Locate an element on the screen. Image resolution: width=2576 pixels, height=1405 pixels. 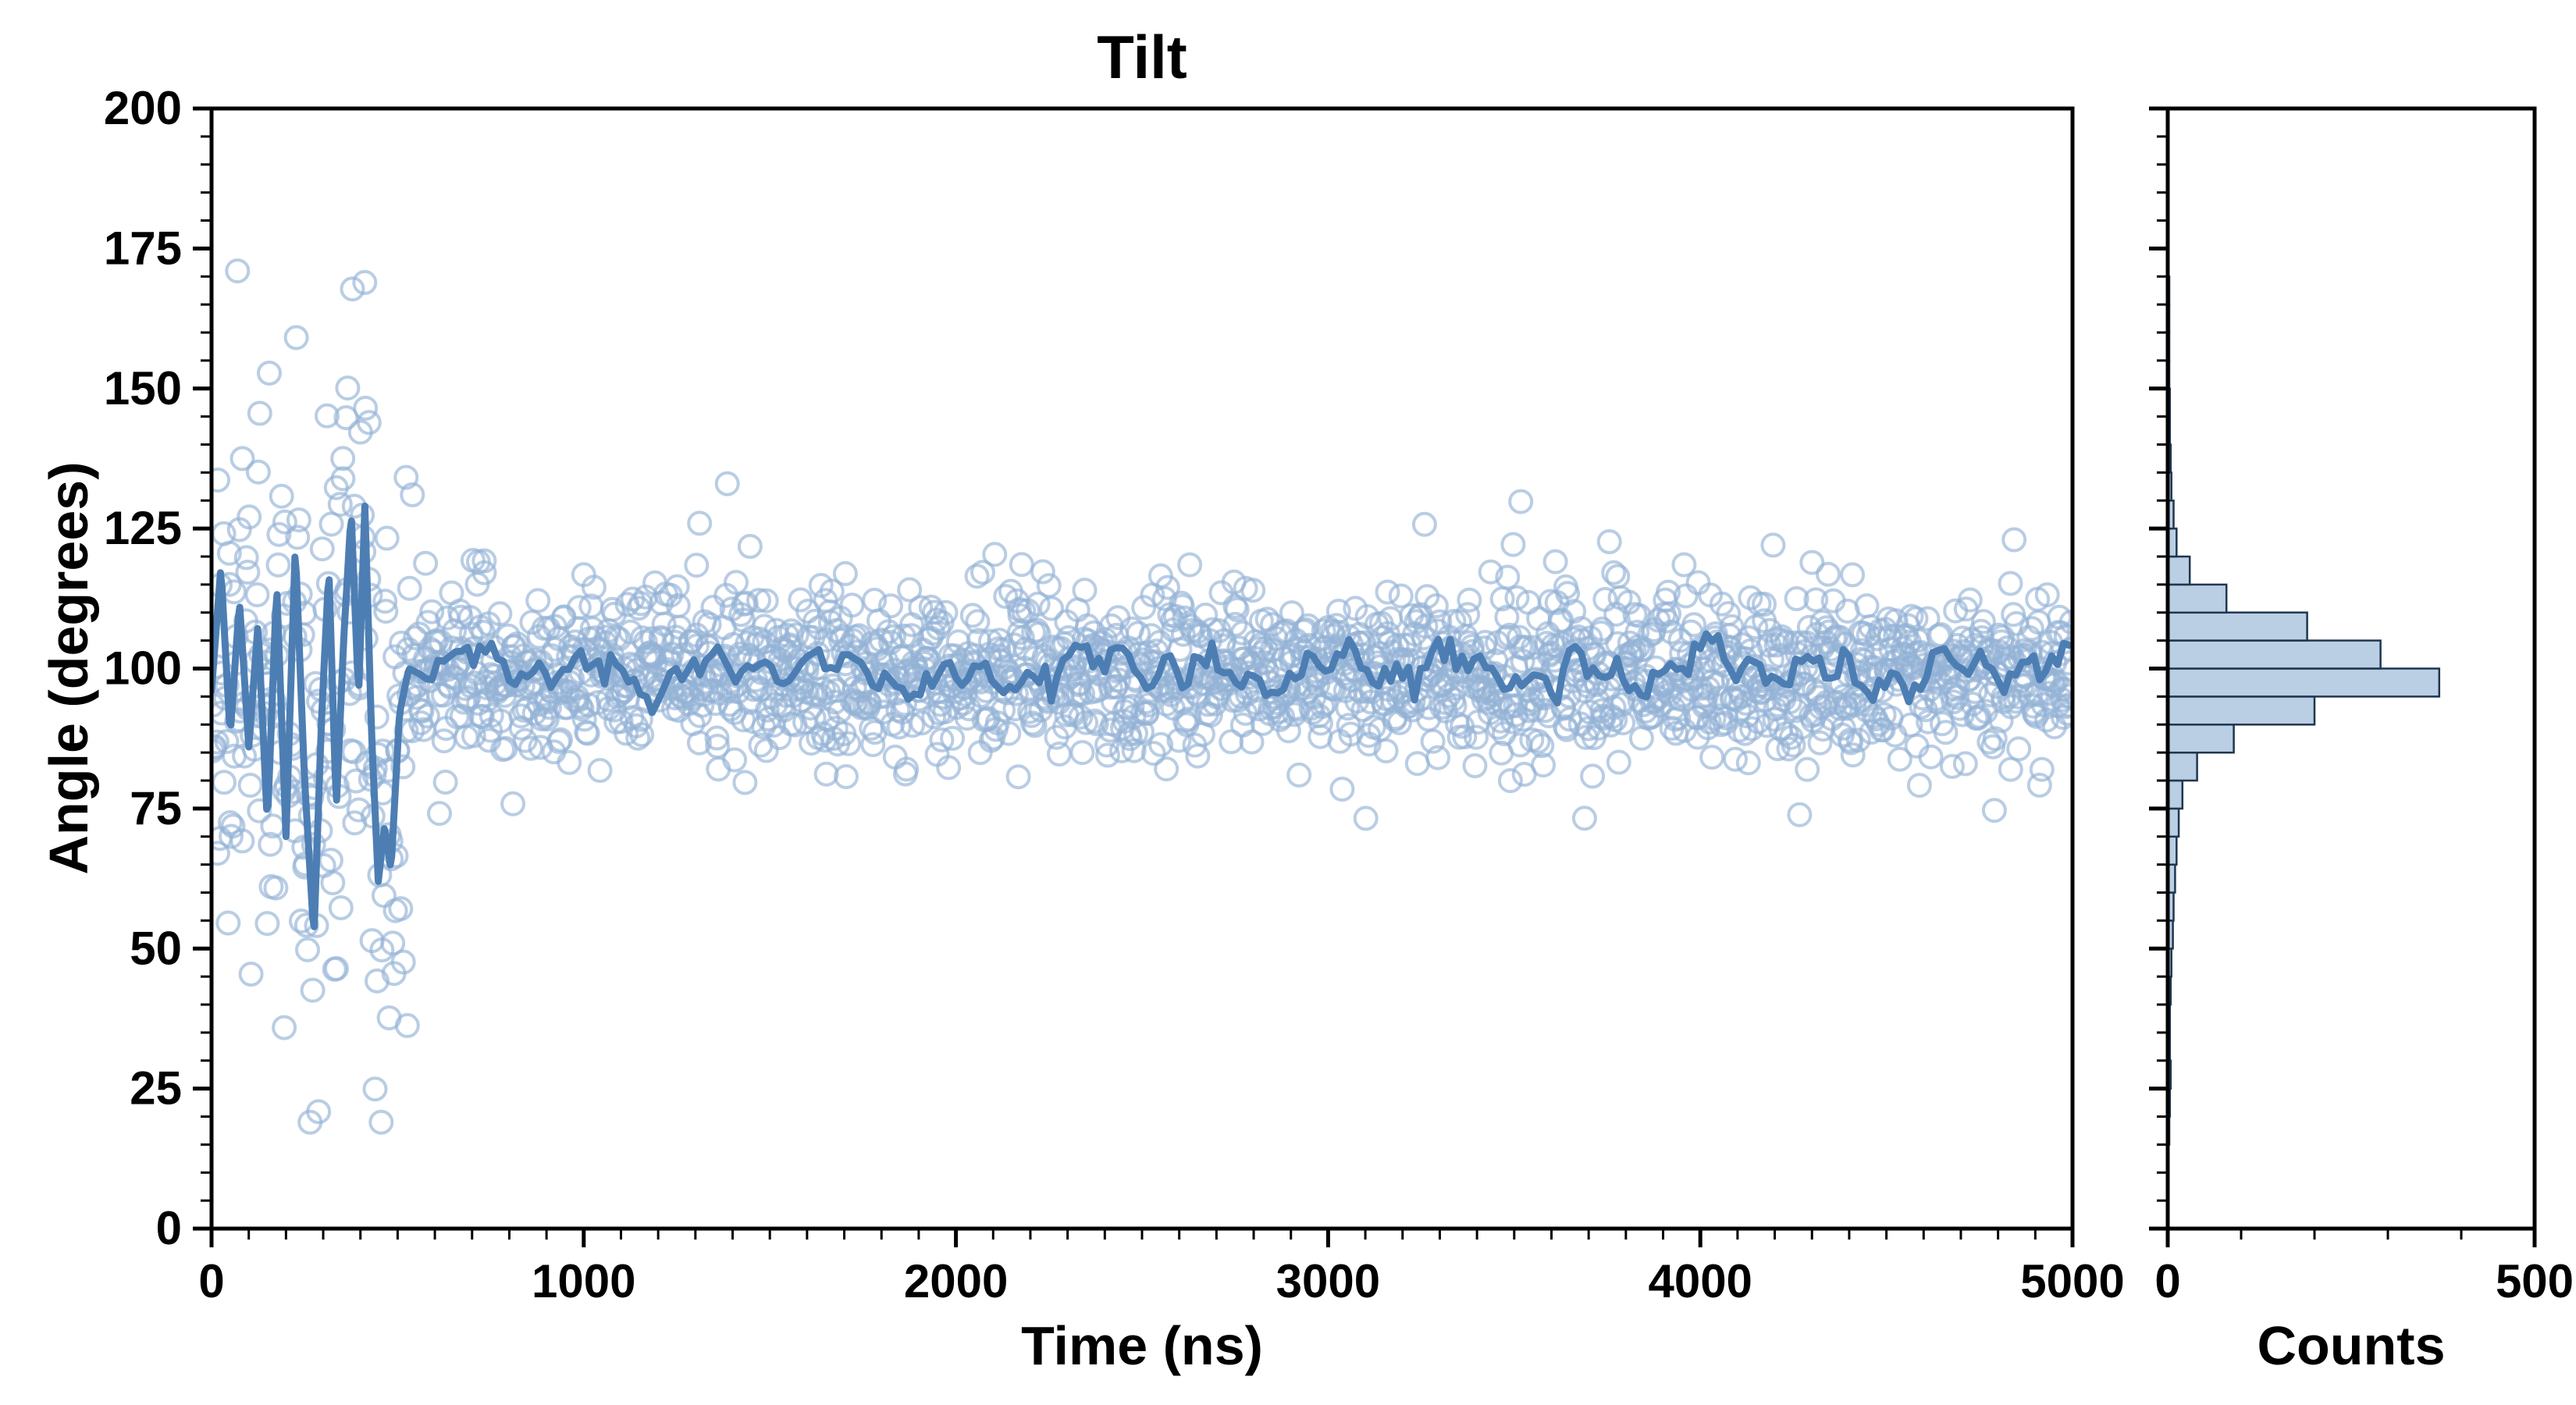
y-tick-label: 50 is located at coordinates (156, 948).